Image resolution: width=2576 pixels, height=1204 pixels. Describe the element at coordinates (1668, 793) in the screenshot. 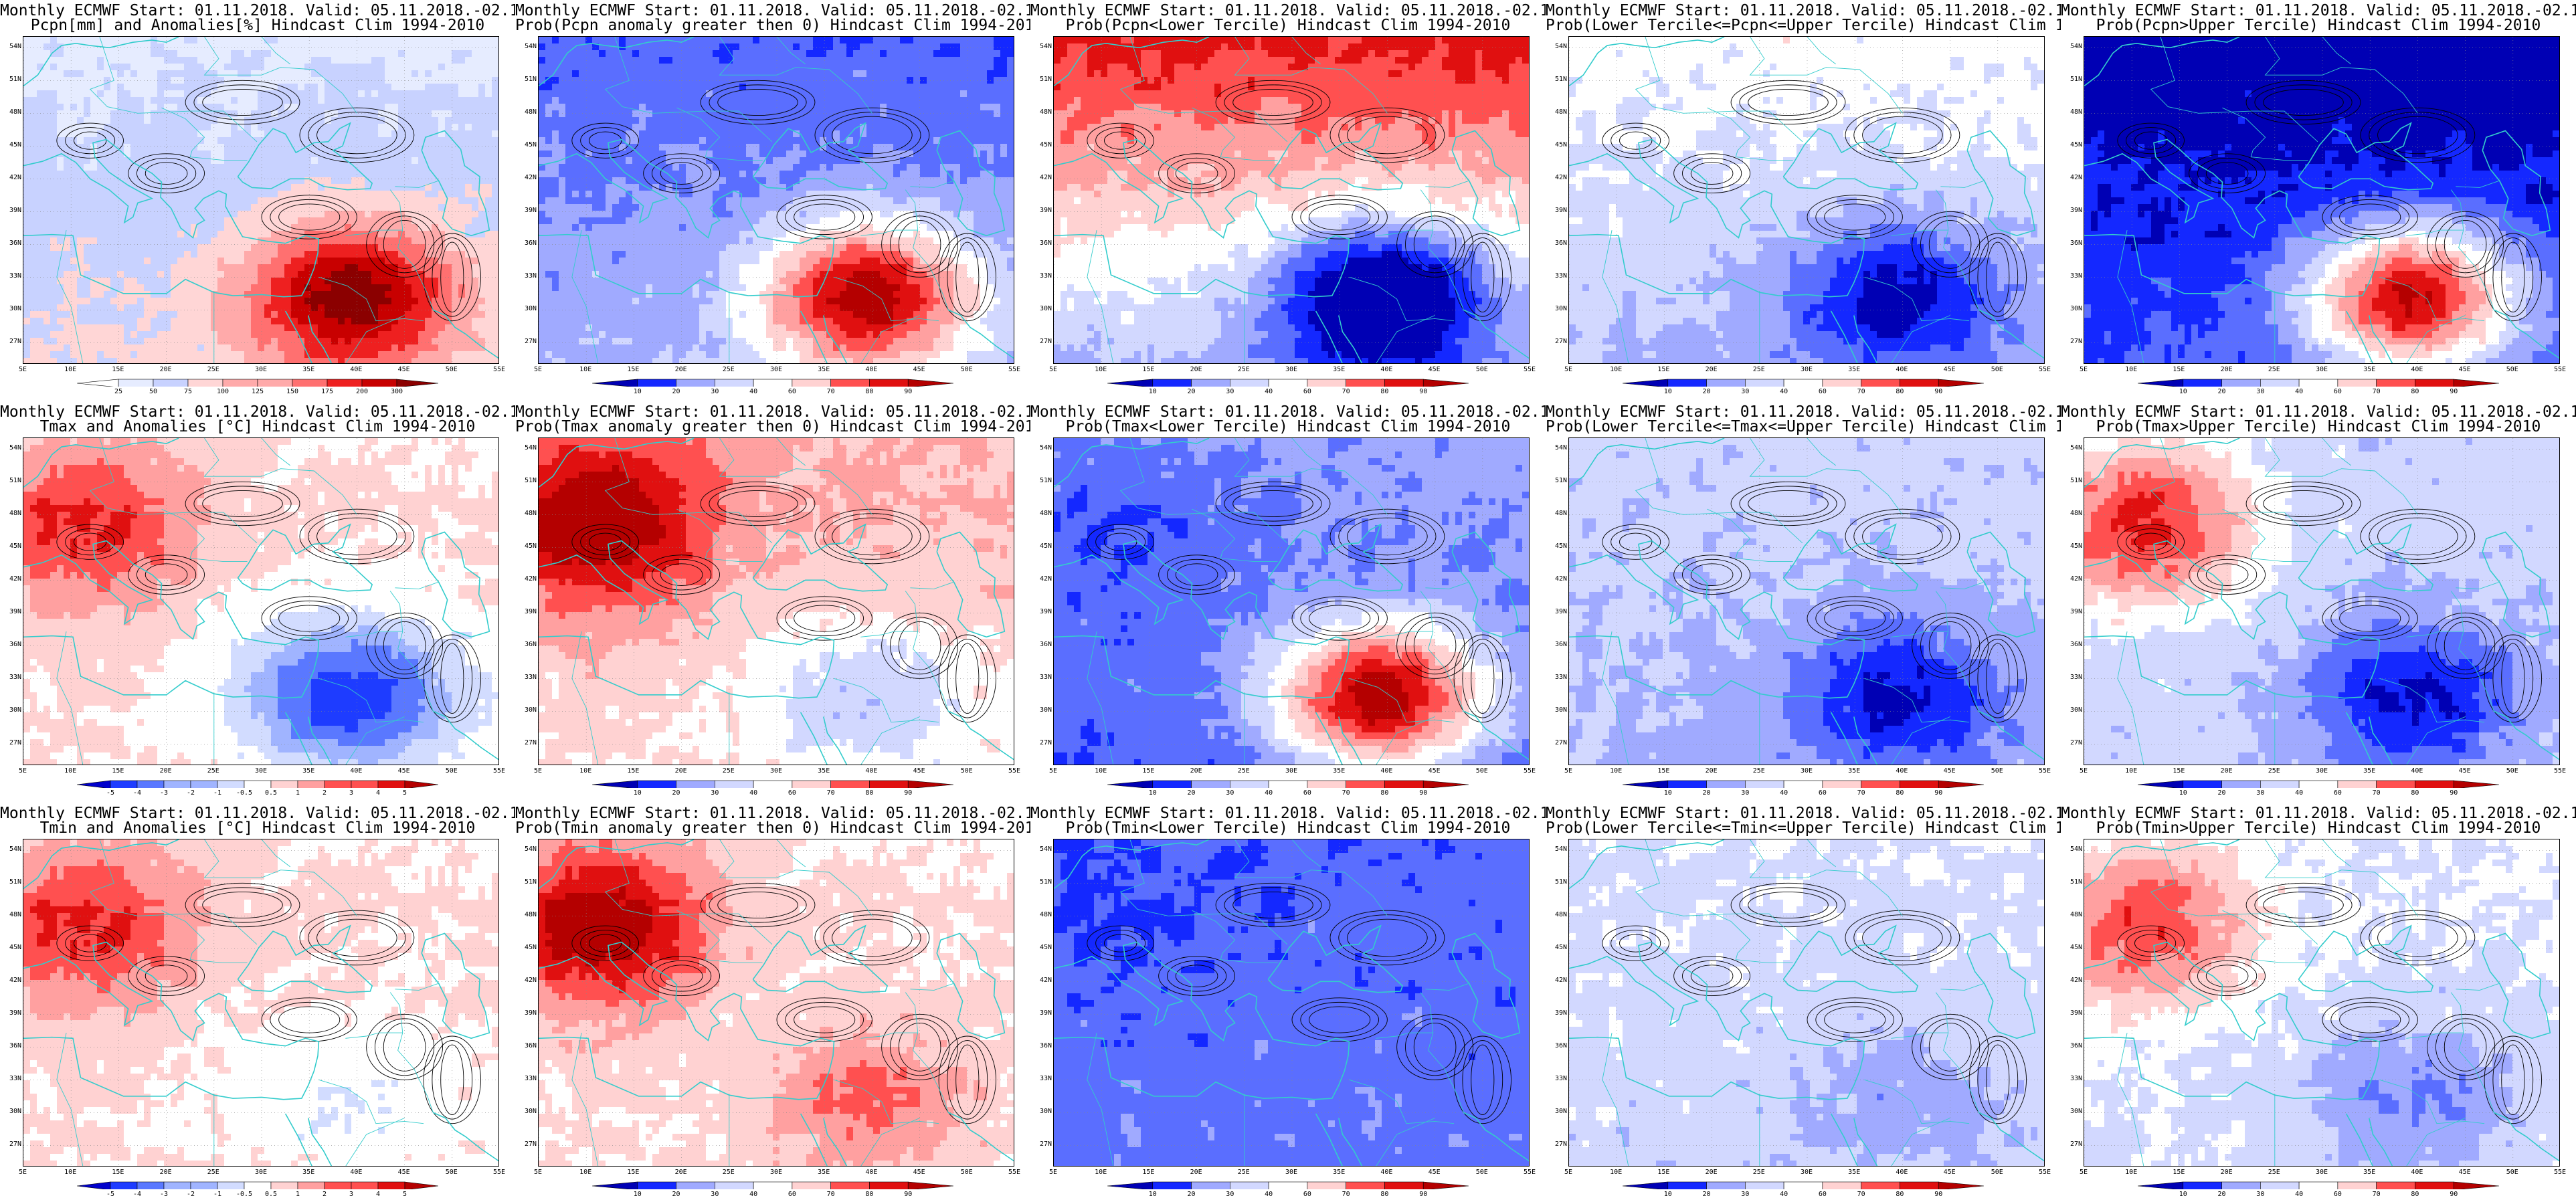

I see `colorbar-tick-label: 10` at that location.